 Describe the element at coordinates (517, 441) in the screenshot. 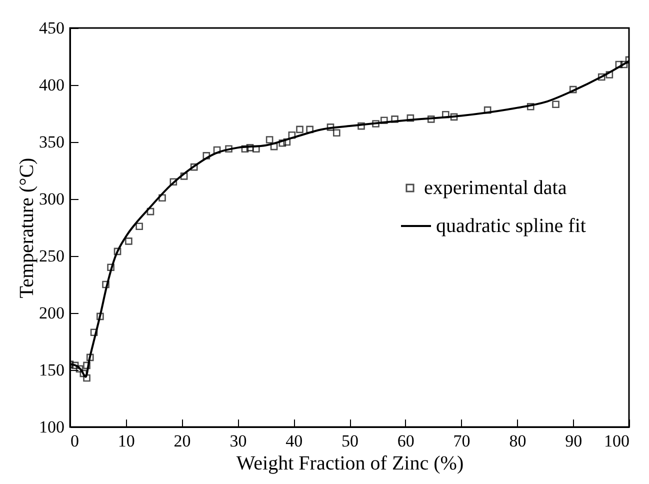

I see `x-tick-label: 80` at that location.